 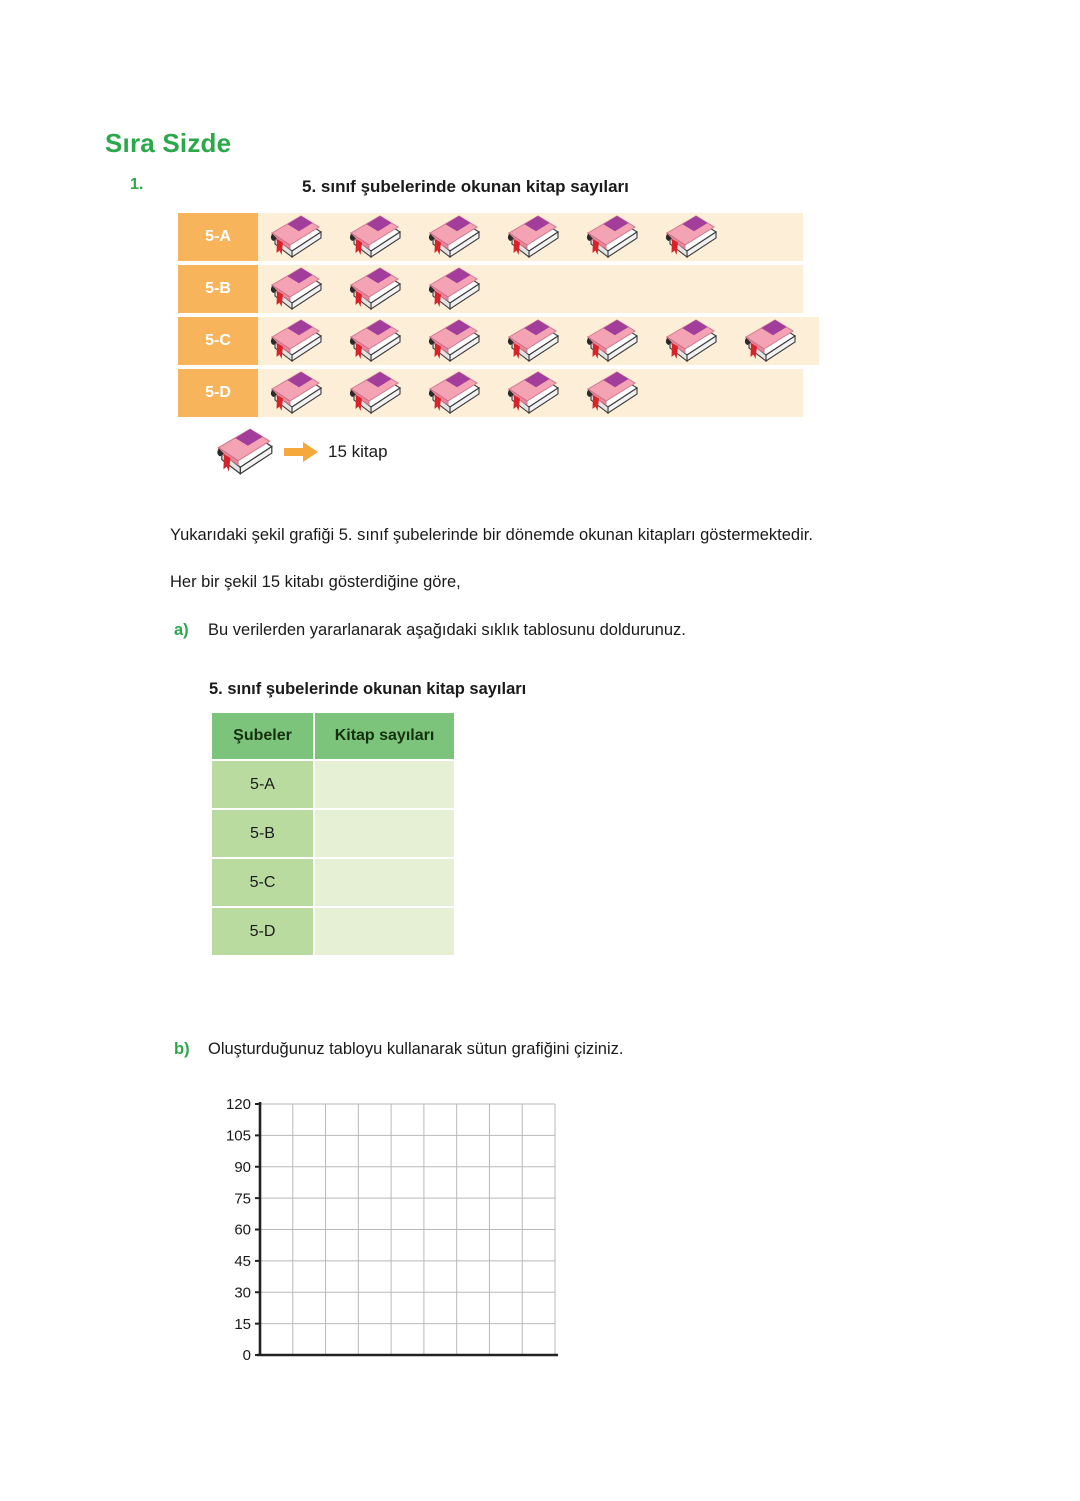 I want to click on table-row: 5-C, so click(x=333, y=882).